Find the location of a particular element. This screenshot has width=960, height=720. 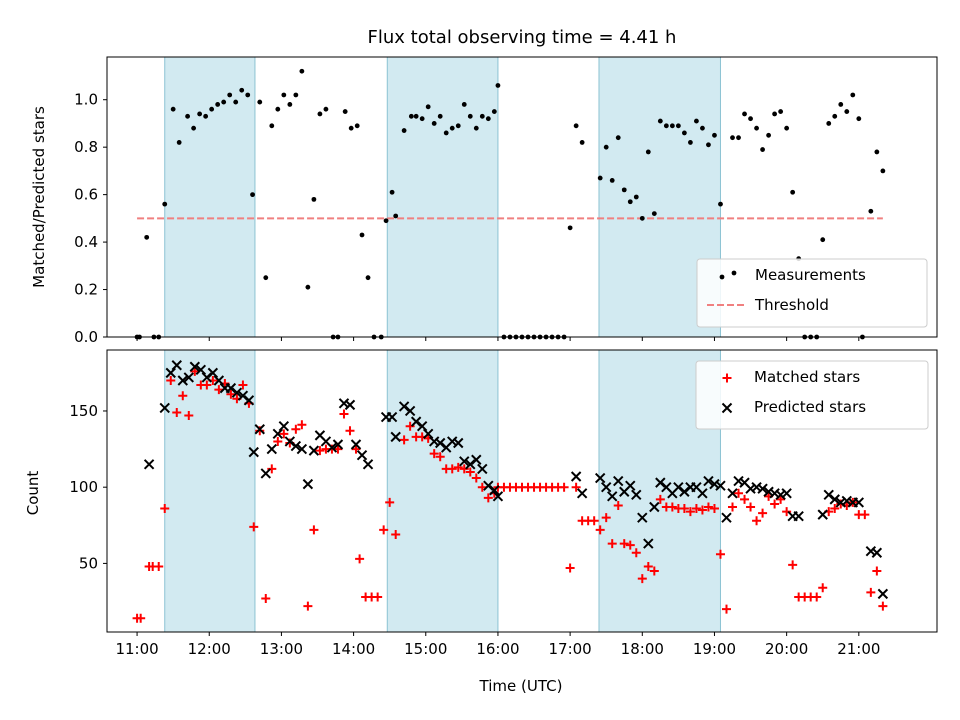

x-tick-label: 12:00 is located at coordinates (209, 649).